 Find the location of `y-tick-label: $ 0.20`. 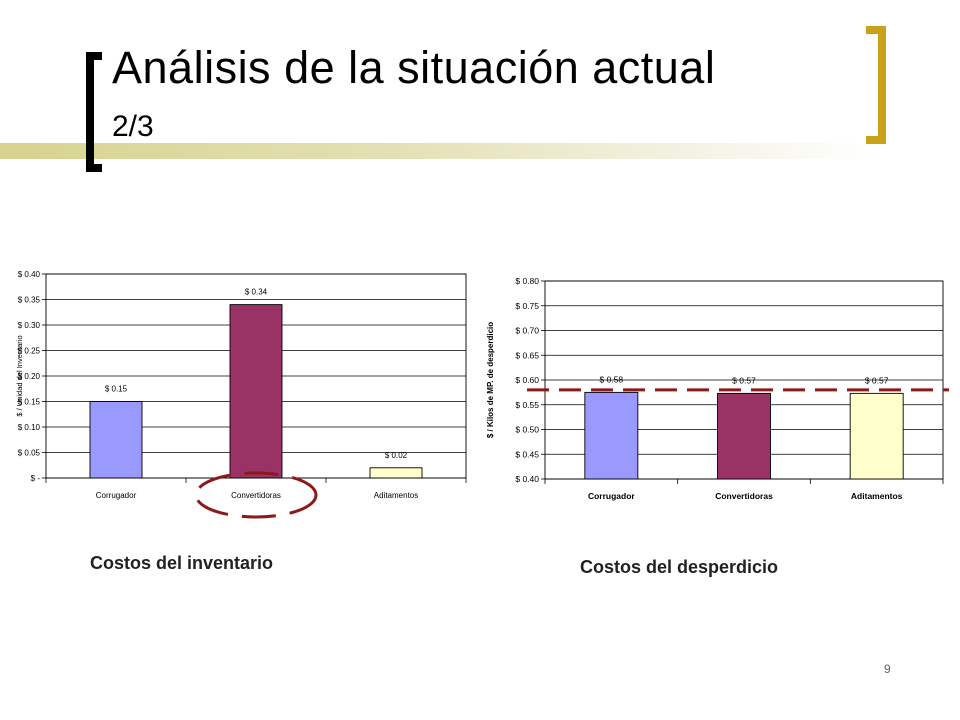

y-tick-label: $ 0.20 is located at coordinates (29, 376).